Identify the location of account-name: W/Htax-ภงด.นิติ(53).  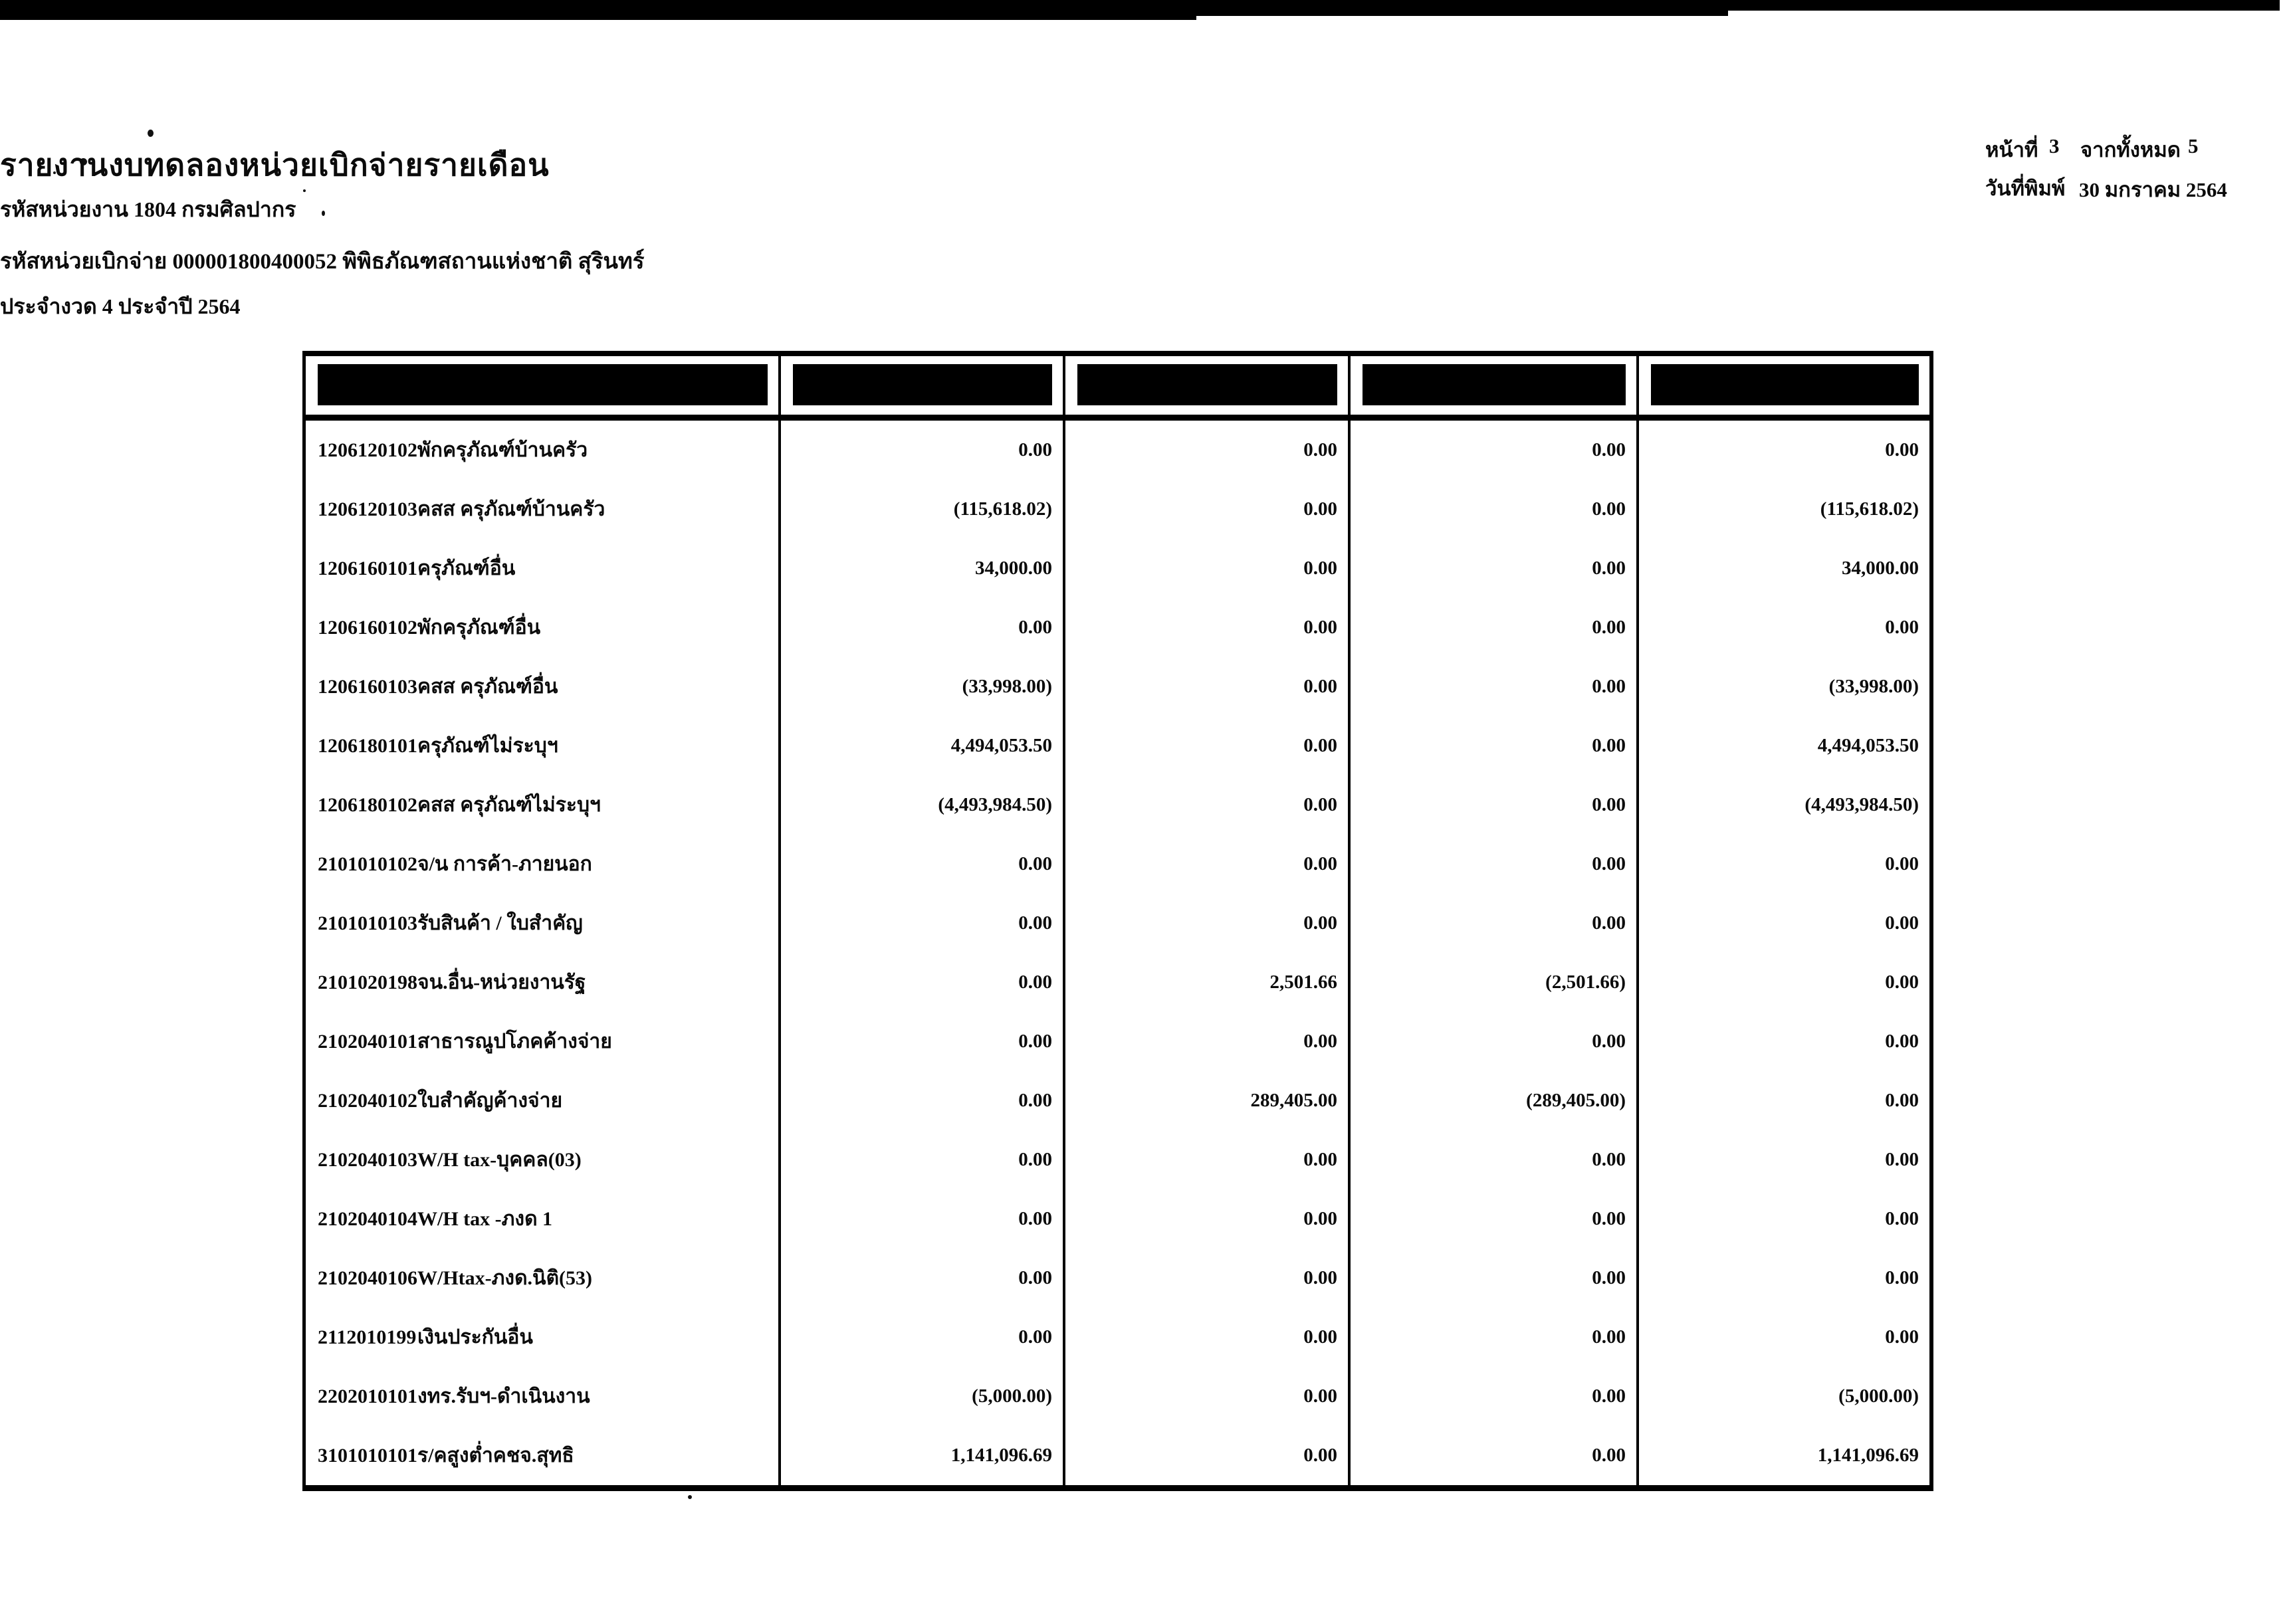
(505, 1278).